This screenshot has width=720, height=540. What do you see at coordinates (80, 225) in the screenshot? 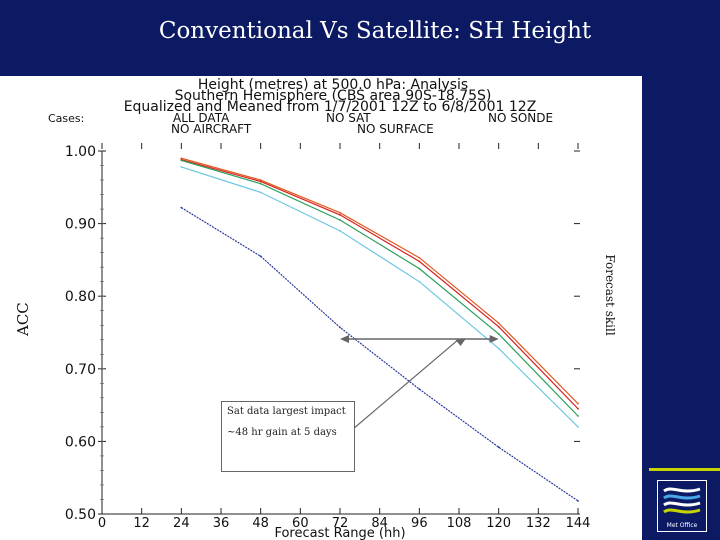
I see `y-tick-label: 0.90` at bounding box center [80, 225].